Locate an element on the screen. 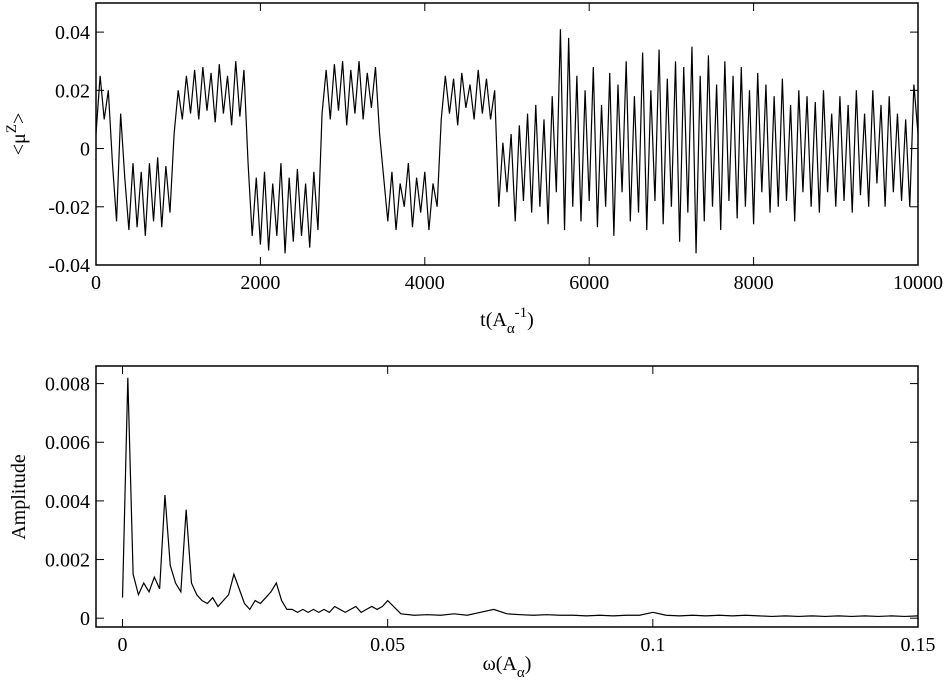 The height and width of the screenshot is (685, 949). x-tick-label: 2000 is located at coordinates (260, 283).